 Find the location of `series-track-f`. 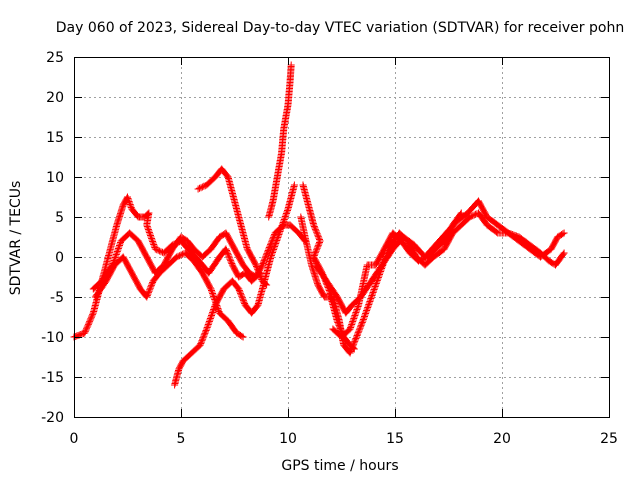

series-track-f is located at coordinates (280, 141).